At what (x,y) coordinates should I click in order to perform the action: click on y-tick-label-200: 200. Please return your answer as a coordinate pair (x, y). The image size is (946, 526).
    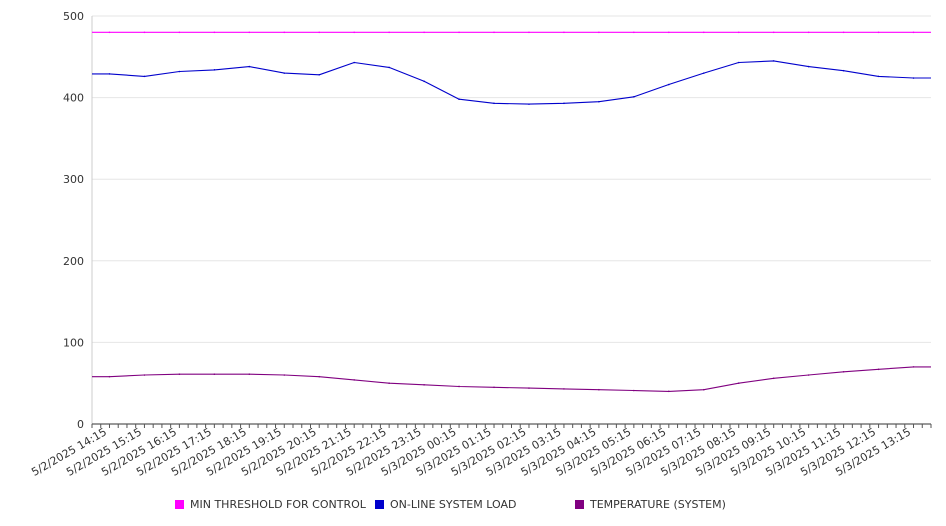
    Looking at the image, I should click on (73, 261).